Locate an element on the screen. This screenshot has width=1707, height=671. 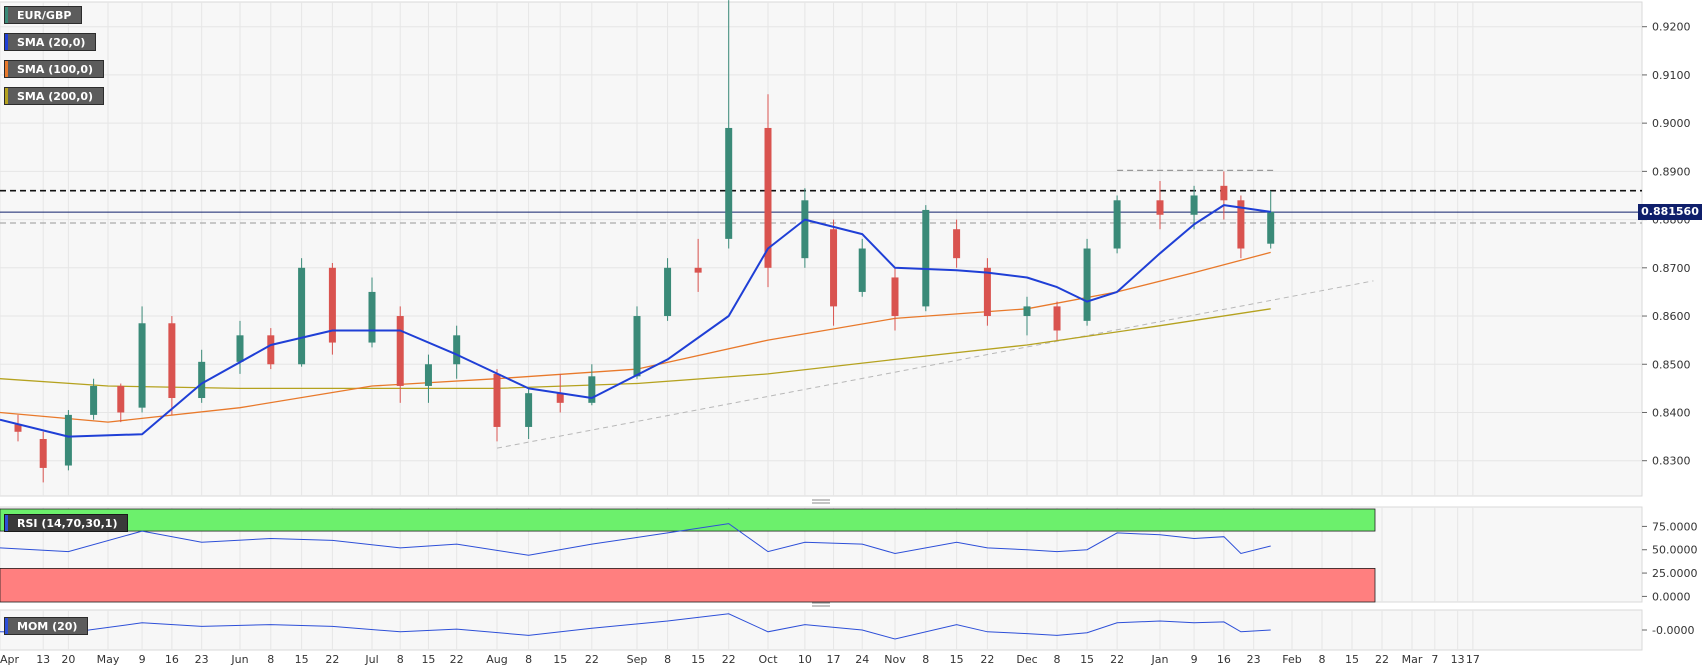
x-tick-label: 17 is located at coordinates (1473, 659).